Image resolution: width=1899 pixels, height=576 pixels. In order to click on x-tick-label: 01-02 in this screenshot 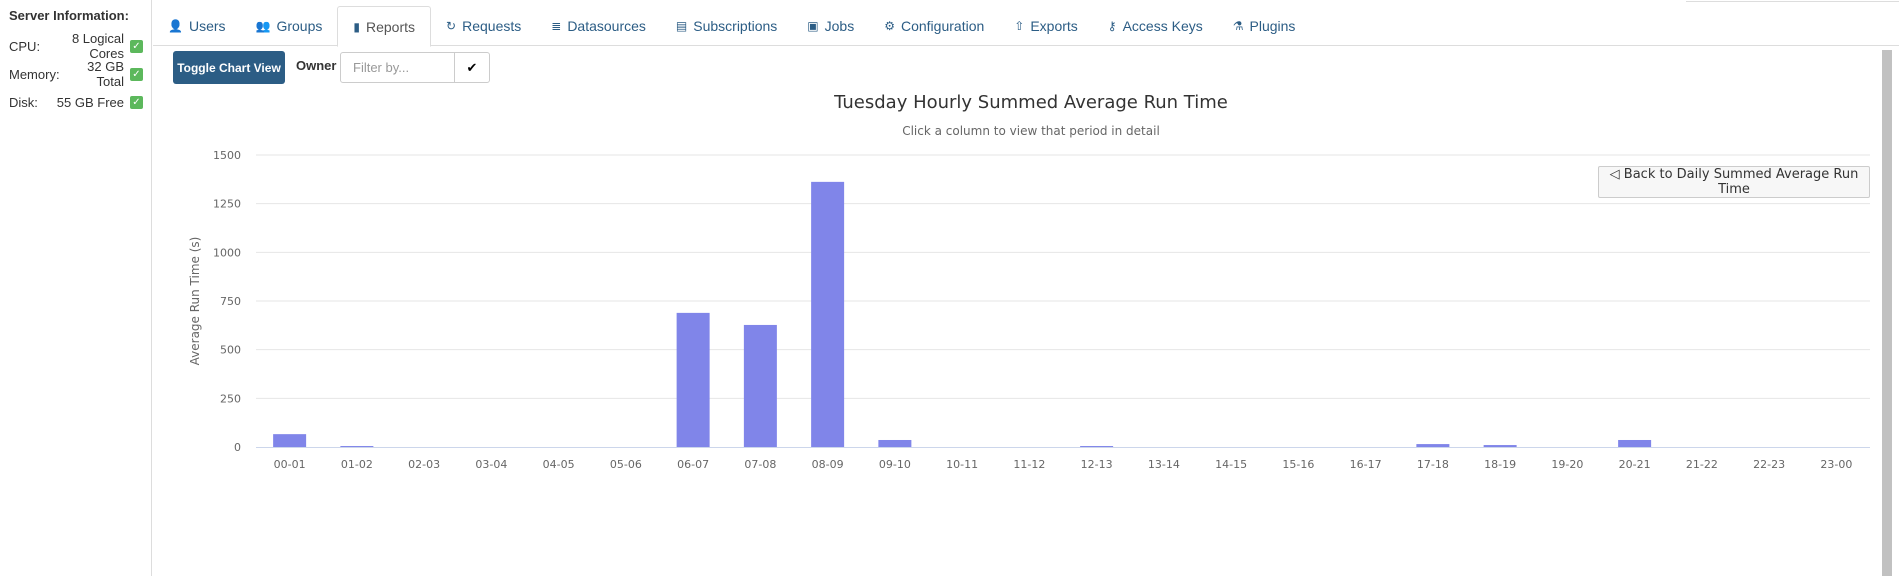, I will do `click(357, 464)`.